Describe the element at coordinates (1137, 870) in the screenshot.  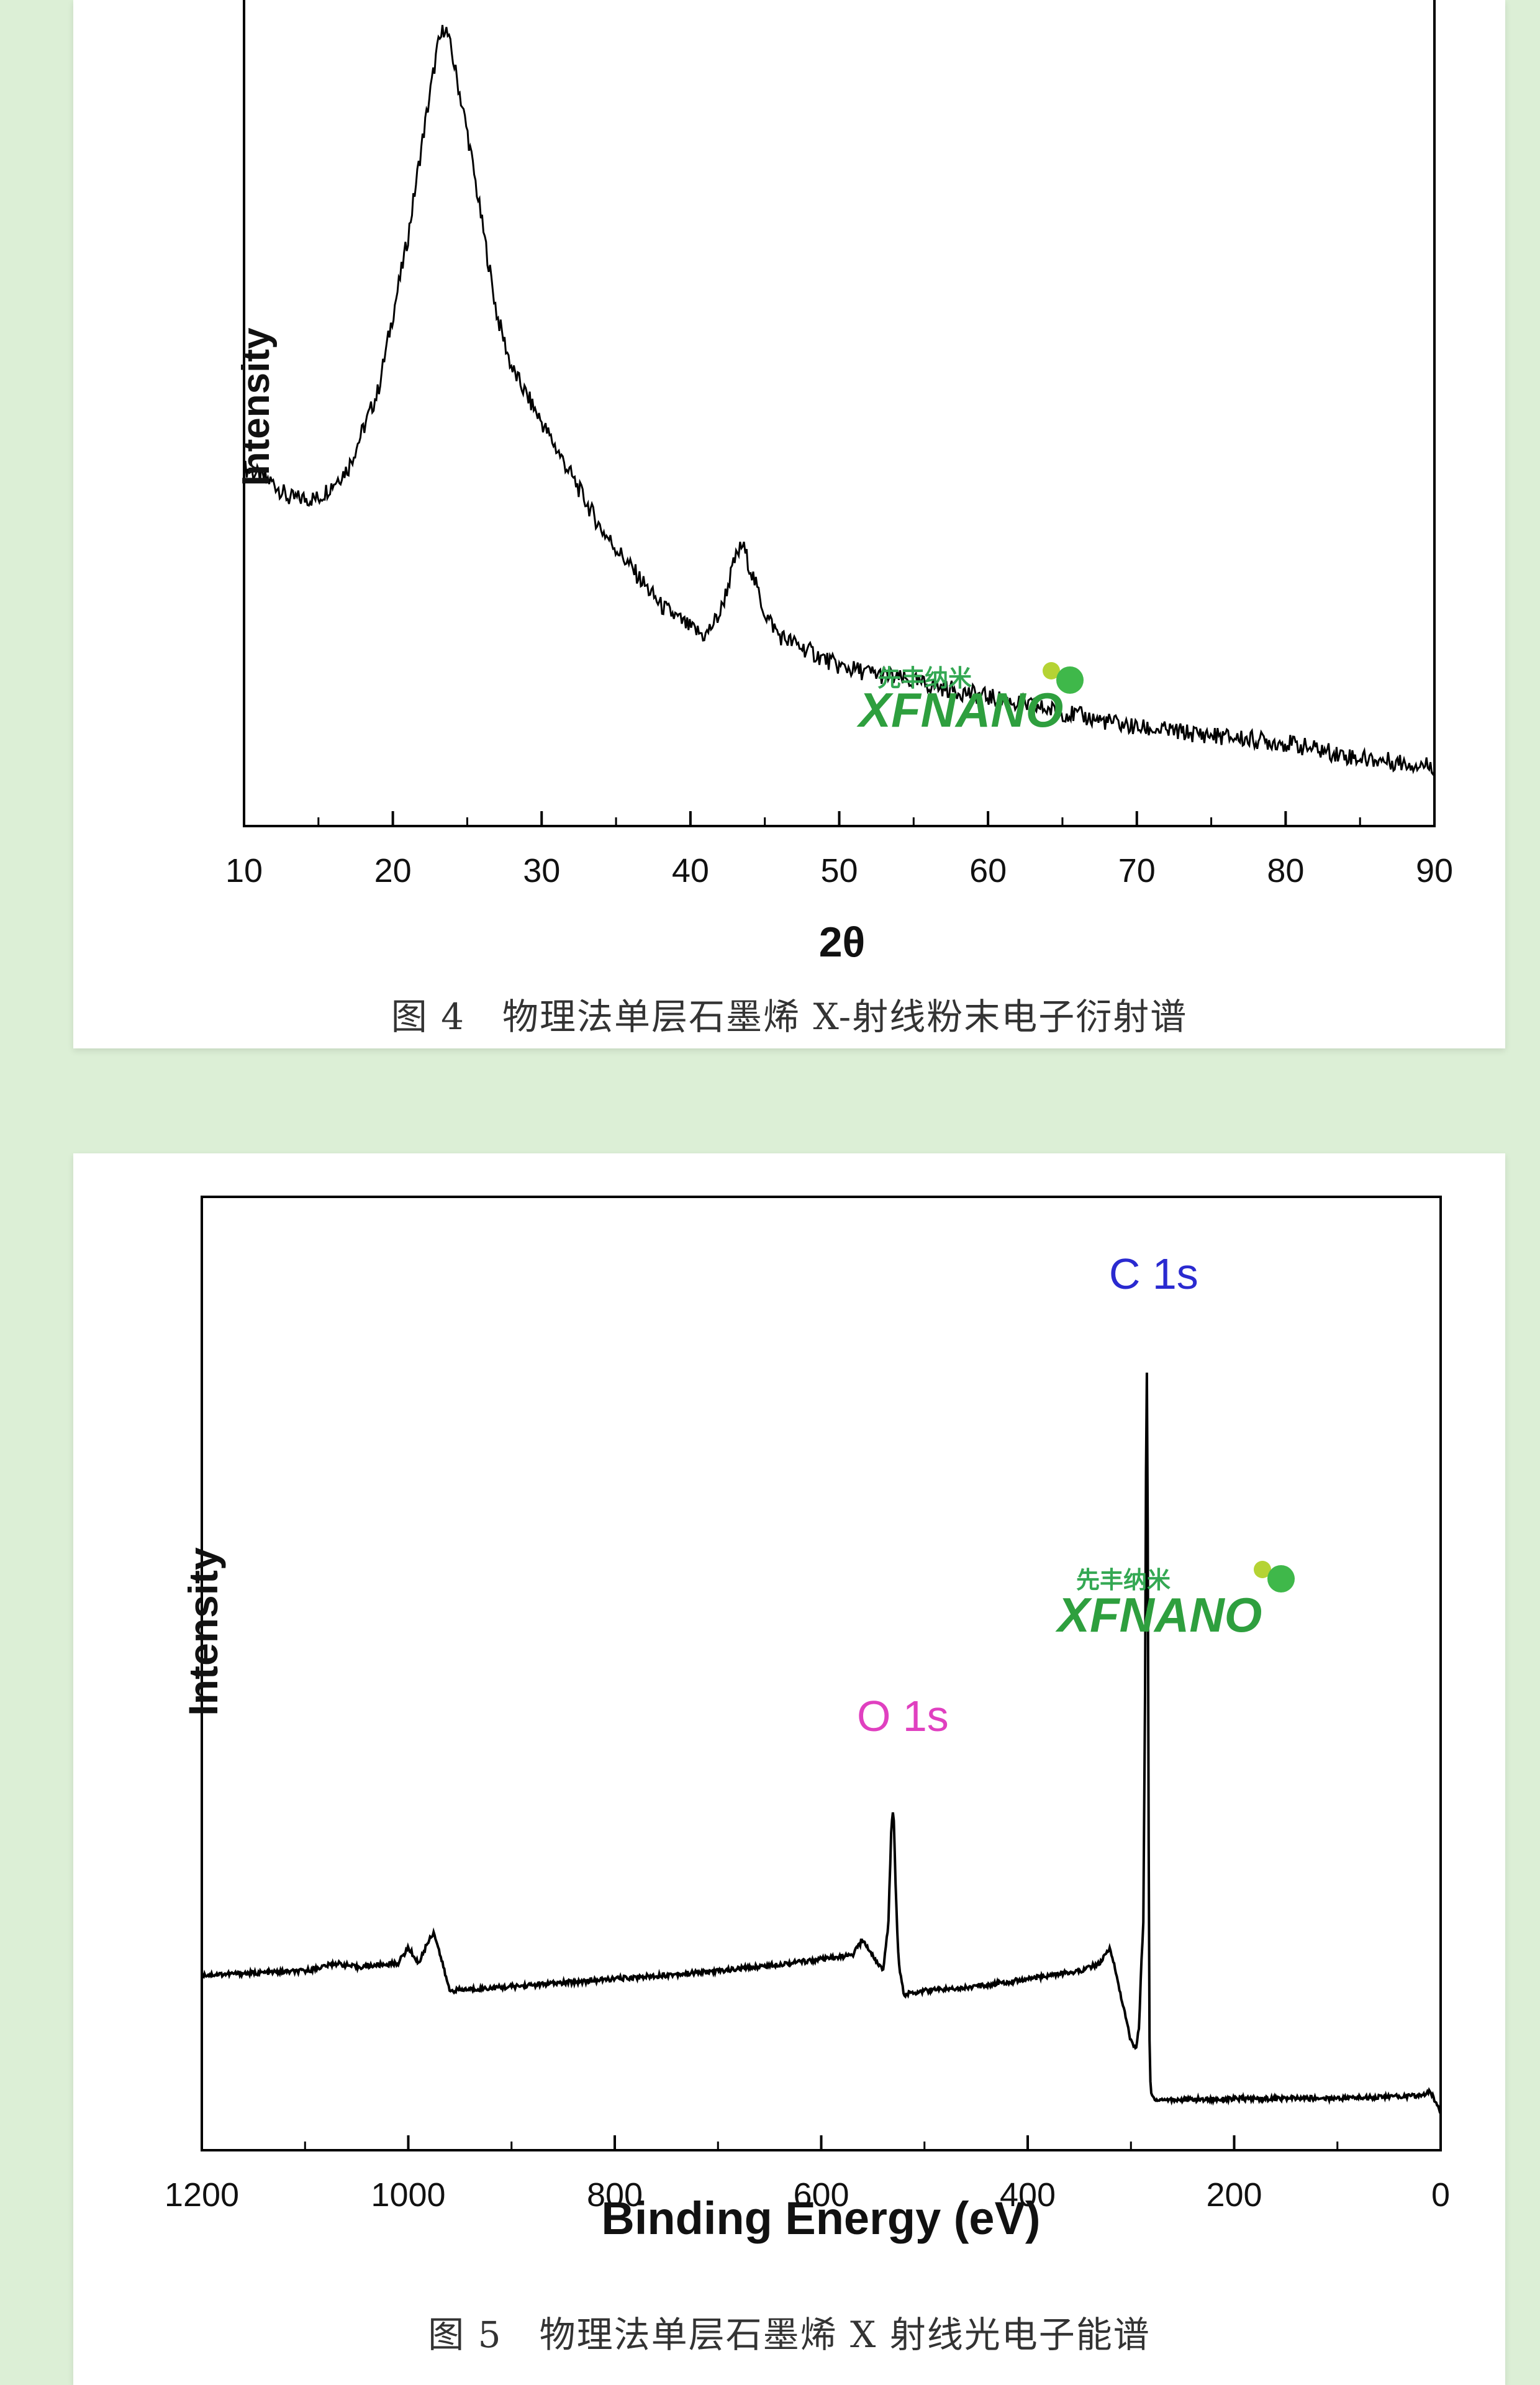
I see `x-tick-label: 70` at that location.